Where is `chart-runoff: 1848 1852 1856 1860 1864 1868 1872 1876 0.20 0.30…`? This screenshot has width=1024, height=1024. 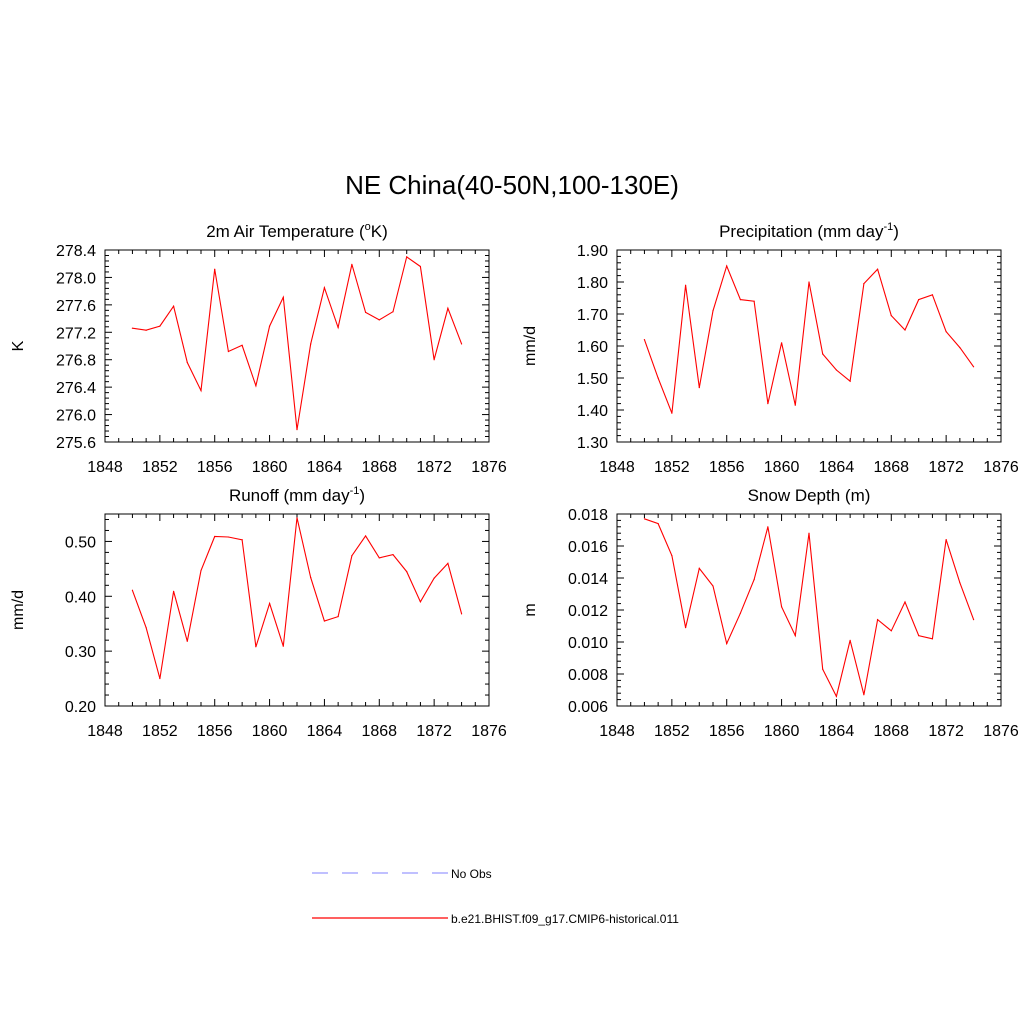
chart-runoff: 1848 1852 1856 1860 1864 1868 1872 1876 0.20 0.30… is located at coordinates (258, 612).